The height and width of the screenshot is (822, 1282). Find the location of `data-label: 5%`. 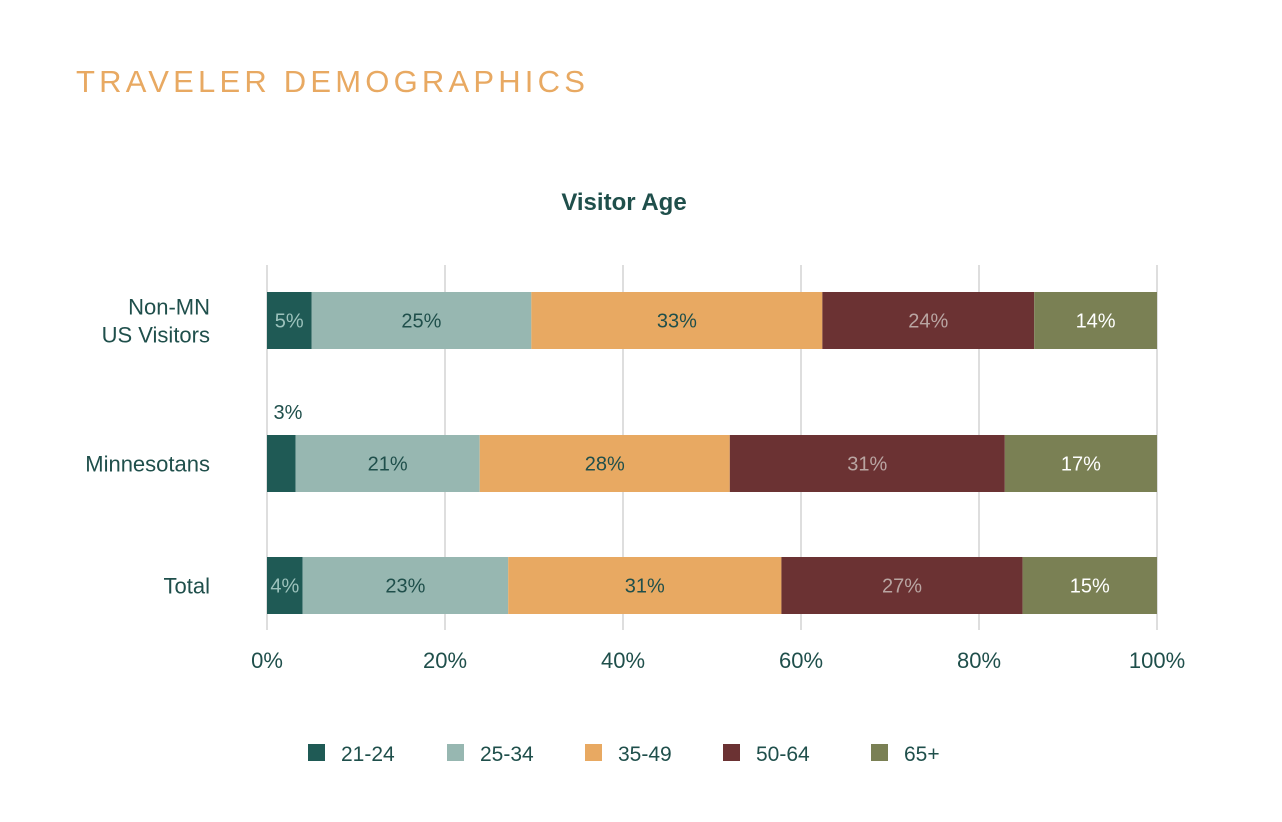

data-label: 5% is located at coordinates (289, 322).